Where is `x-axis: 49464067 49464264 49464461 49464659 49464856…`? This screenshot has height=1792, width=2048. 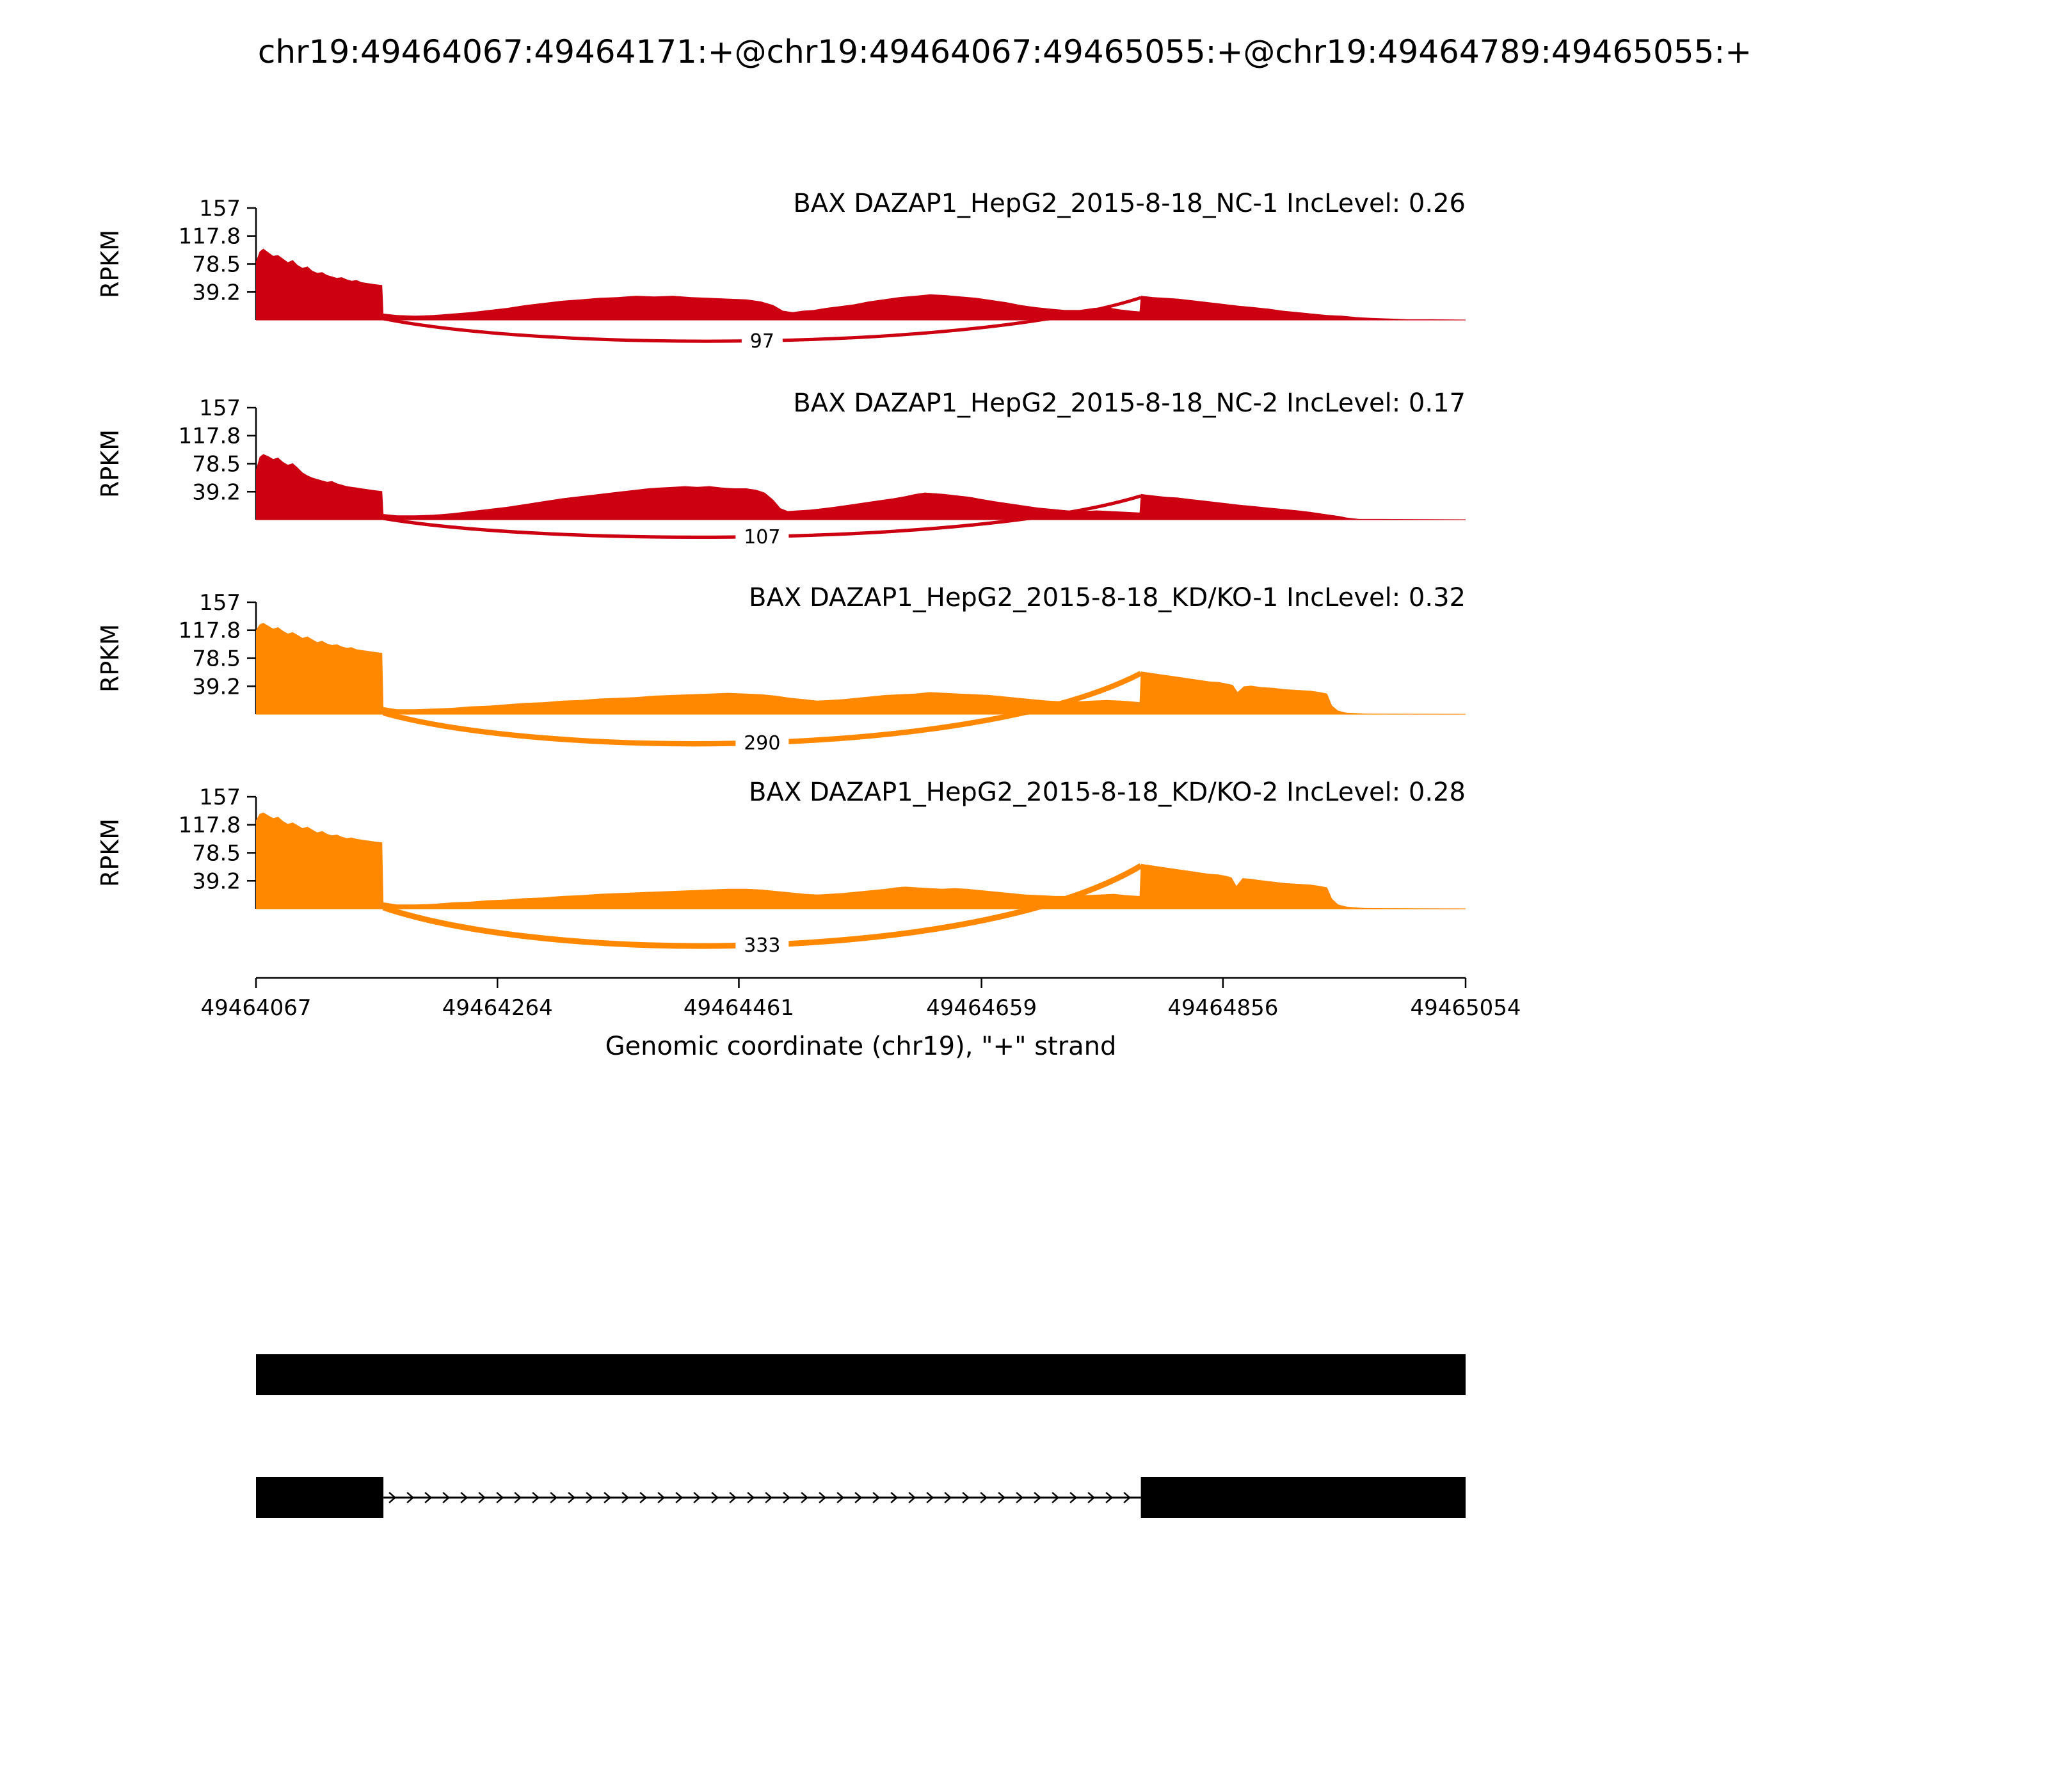 x-axis: 49464067 49464264 49464461 49464659 49464856… is located at coordinates (860, 999).